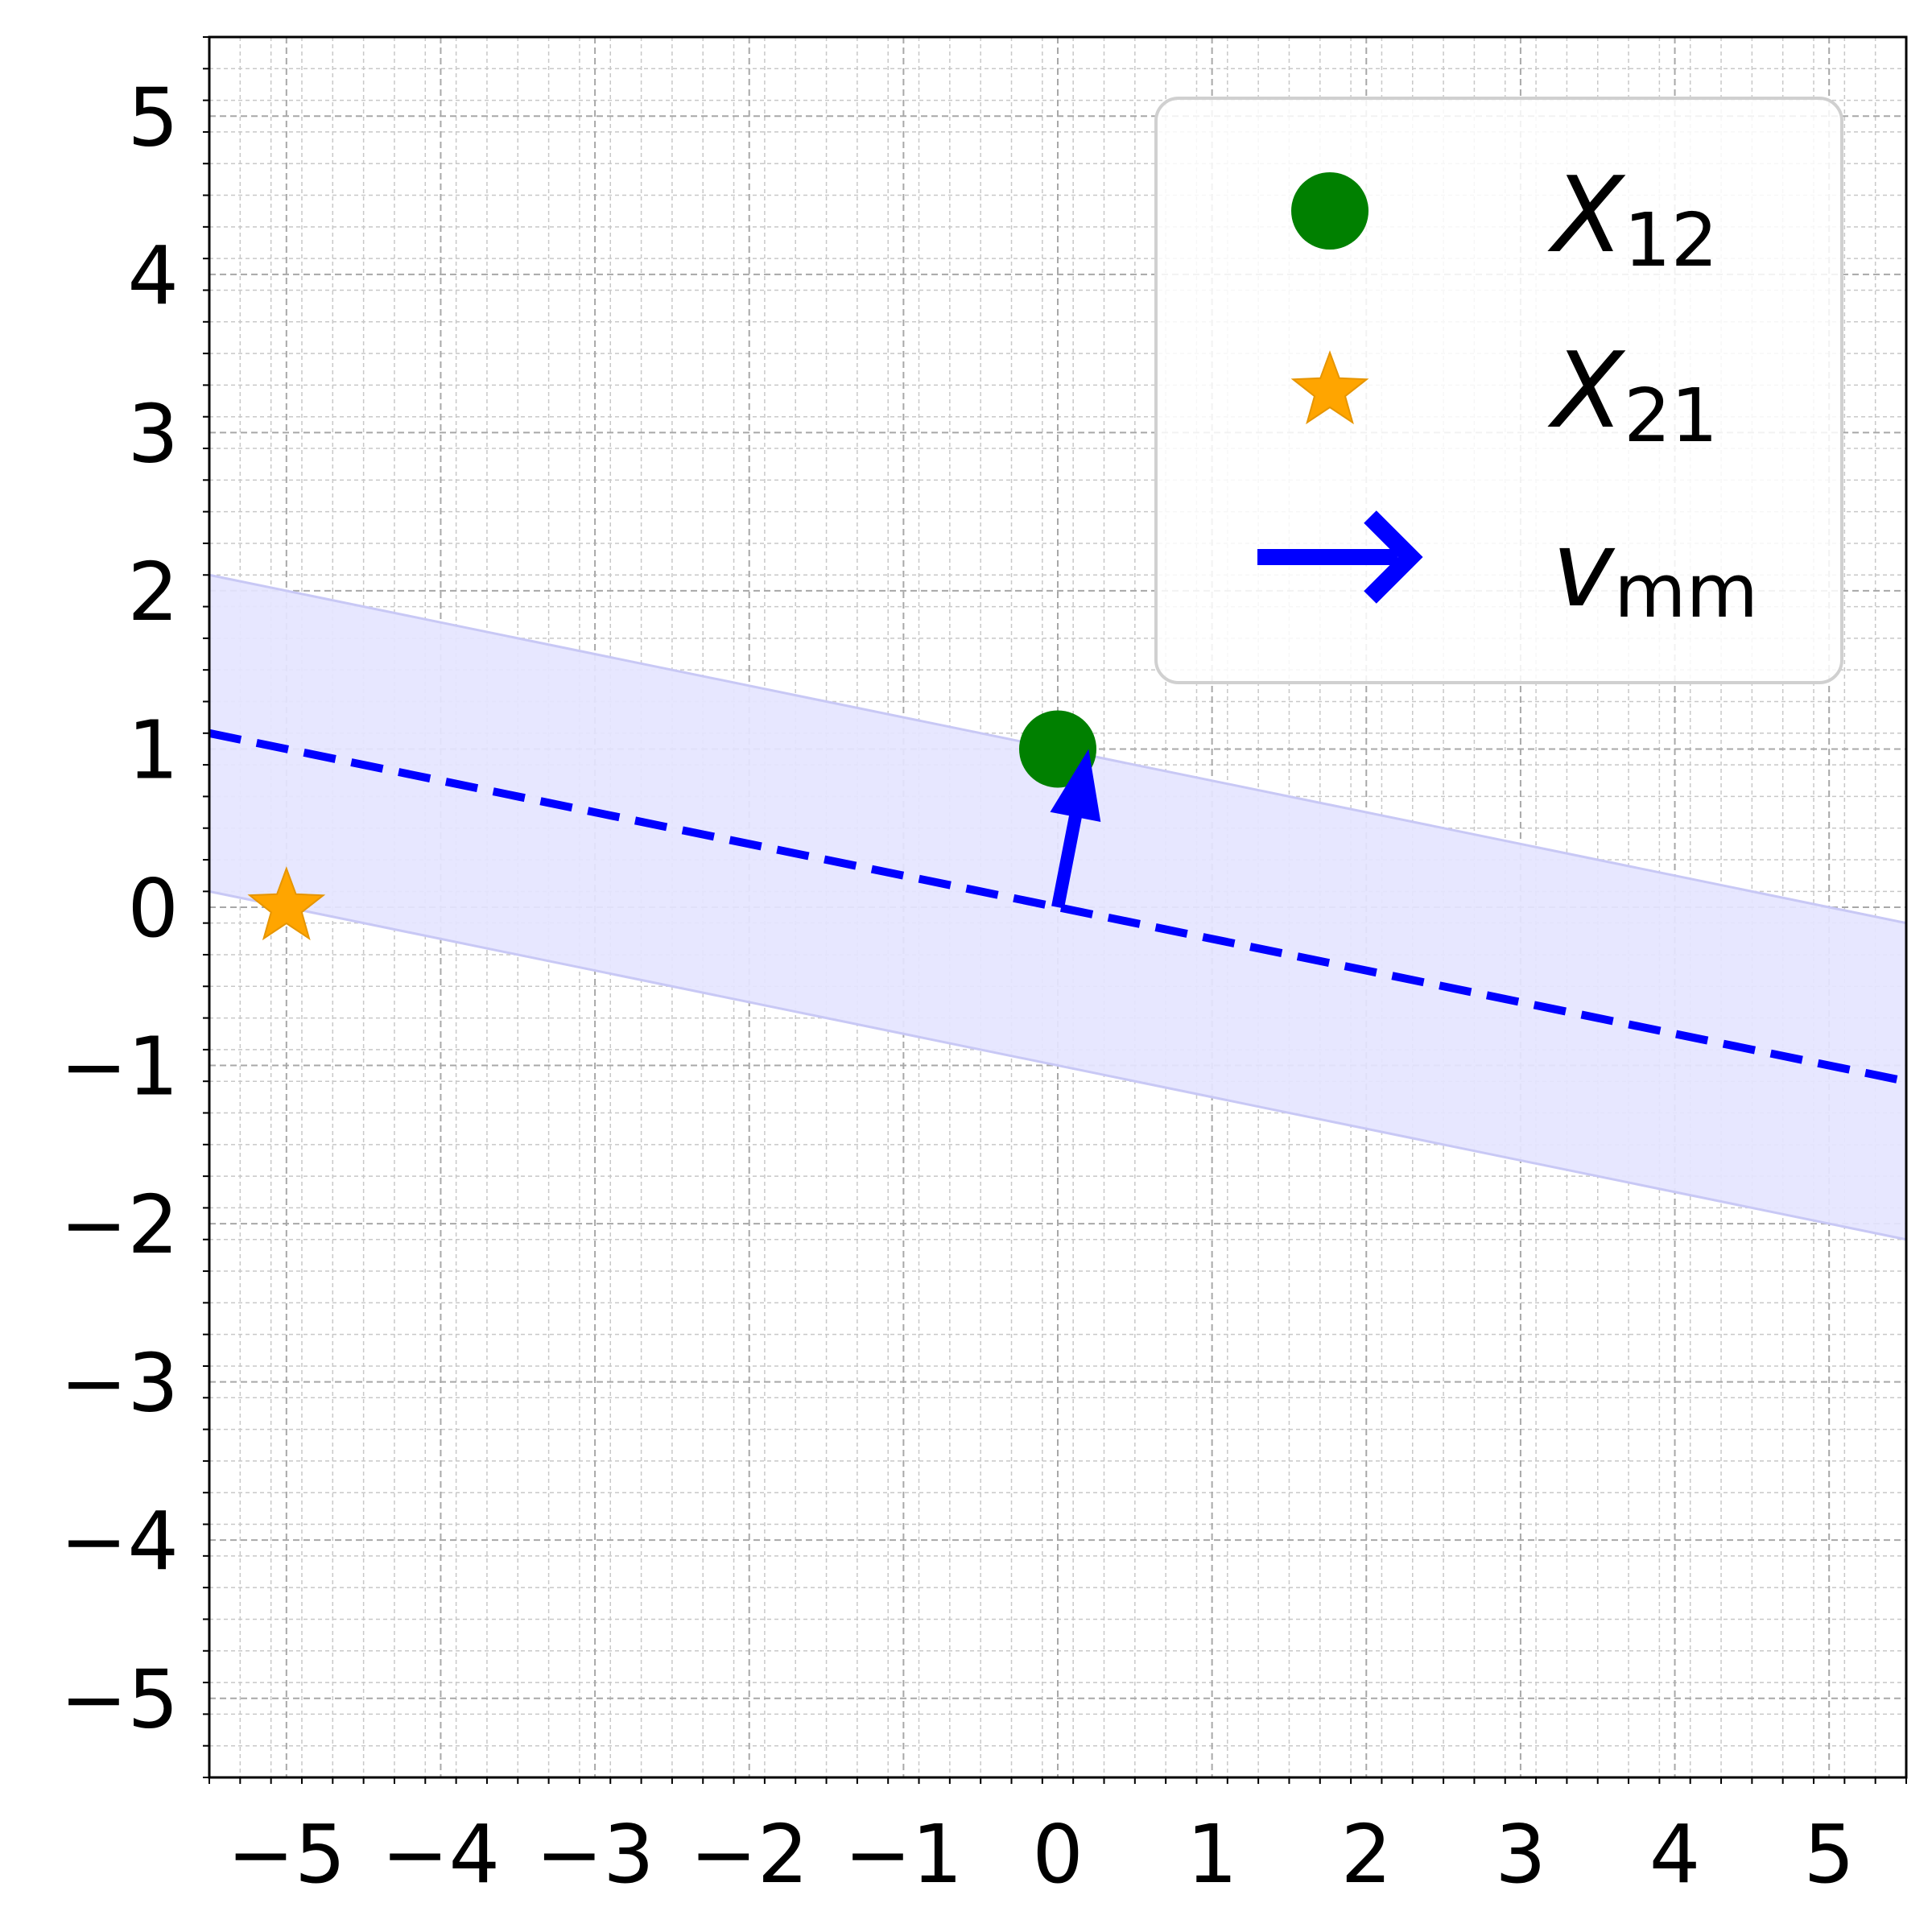  What do you see at coordinates (153, 433) in the screenshot?
I see `y-tick-label: 3` at bounding box center [153, 433].